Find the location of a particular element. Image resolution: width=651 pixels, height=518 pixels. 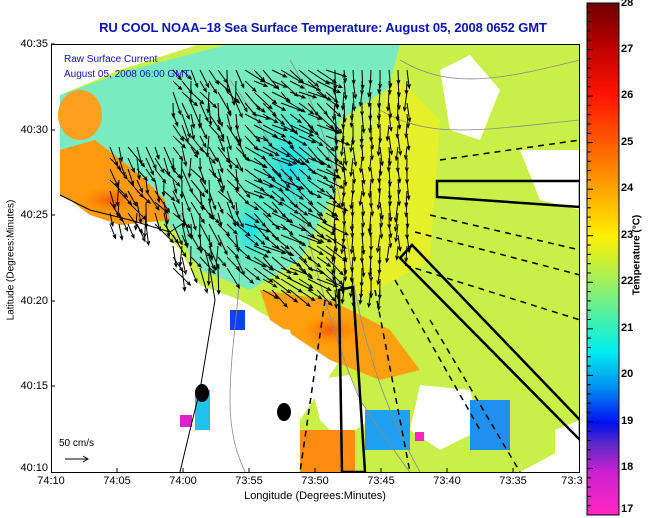

station-marker is located at coordinates (202, 393).